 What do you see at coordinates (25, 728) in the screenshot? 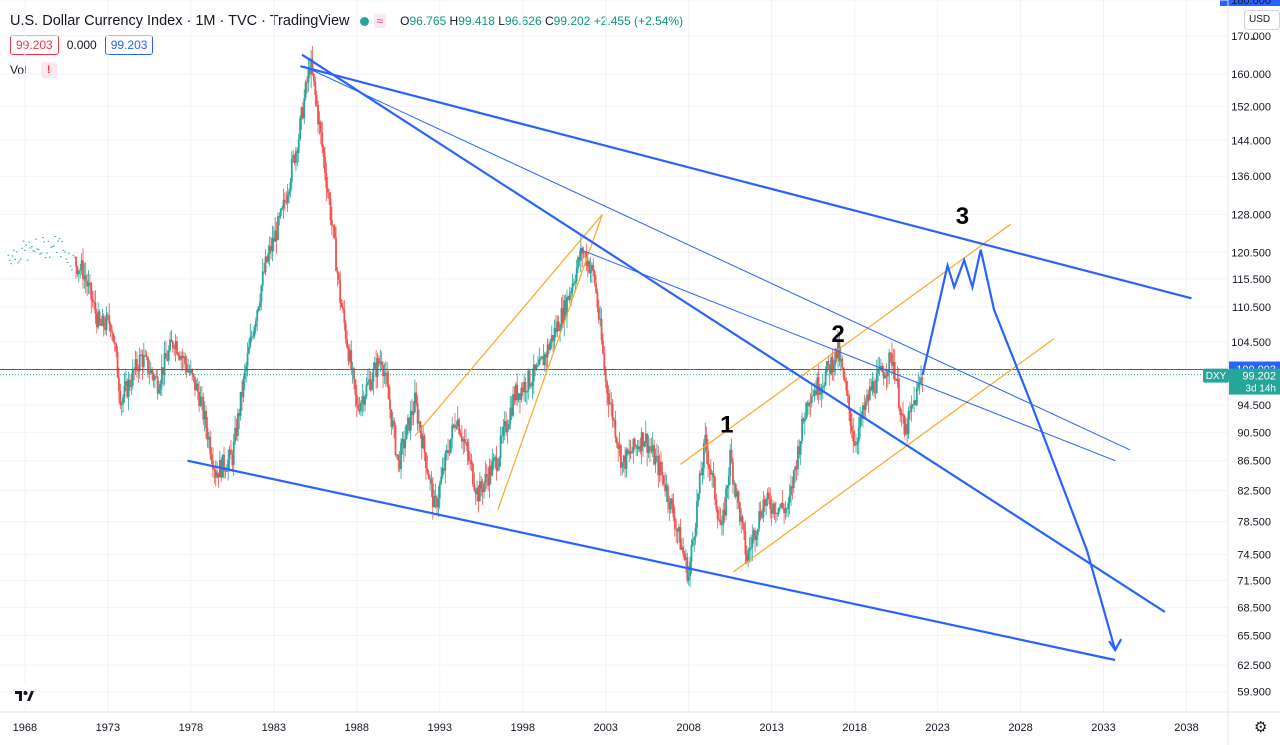
I see `x-tick-label: 1968` at bounding box center [25, 728].